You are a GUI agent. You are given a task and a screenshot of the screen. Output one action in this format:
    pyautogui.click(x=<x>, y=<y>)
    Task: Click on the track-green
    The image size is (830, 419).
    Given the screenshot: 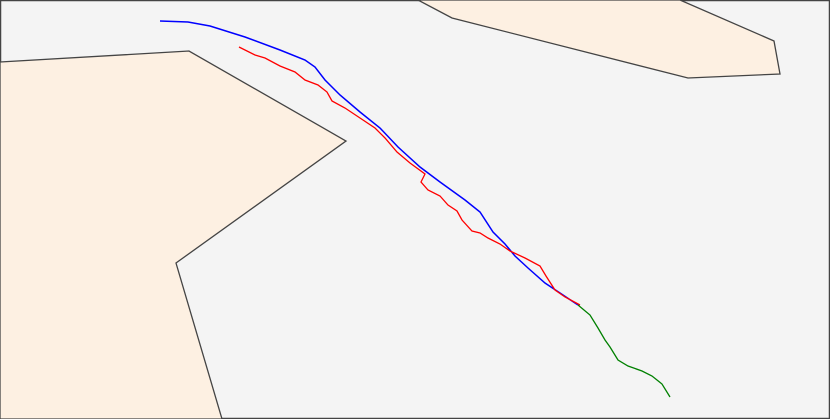 What is the action you would take?
    pyautogui.click(x=624, y=351)
    